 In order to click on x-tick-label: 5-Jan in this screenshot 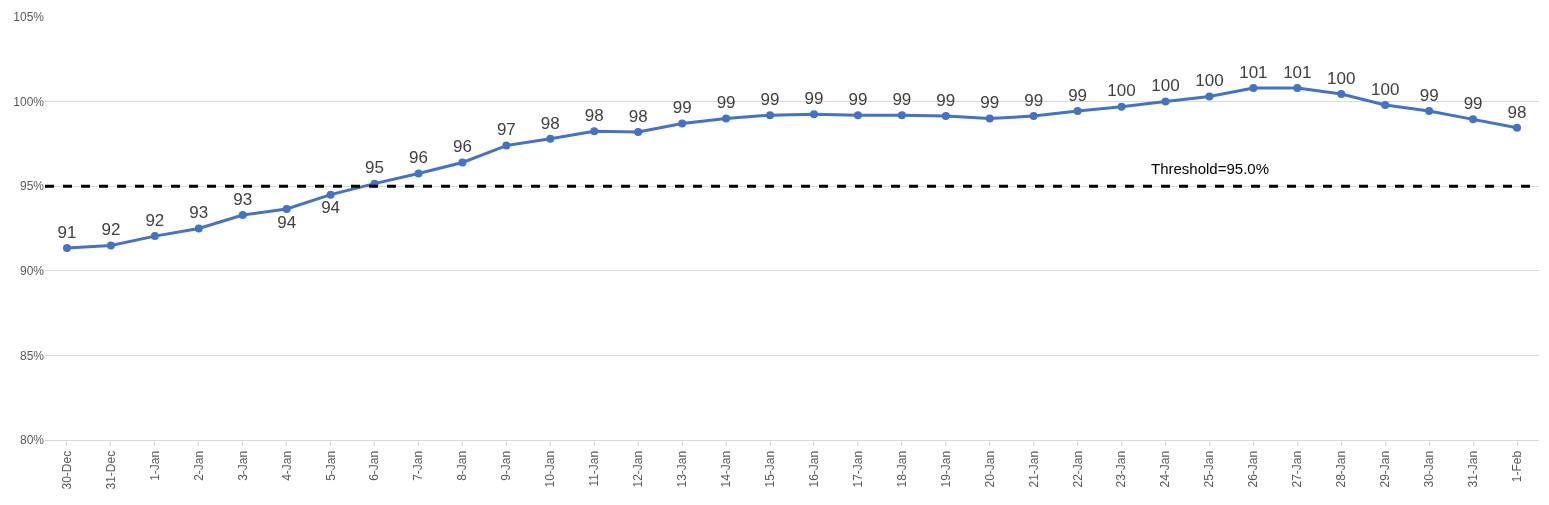, I will do `click(330, 465)`.